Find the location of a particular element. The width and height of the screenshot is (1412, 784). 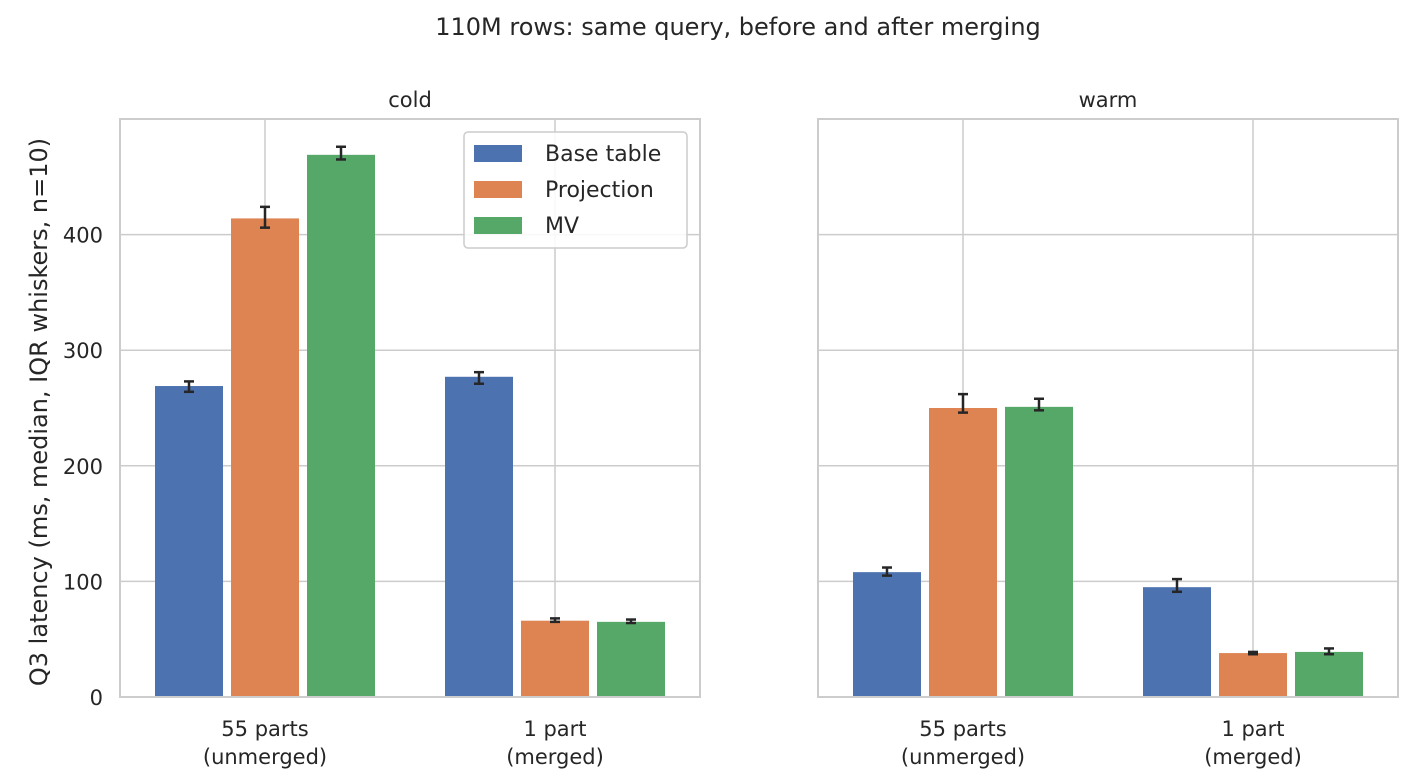

legend-label: MV is located at coordinates (562, 226).